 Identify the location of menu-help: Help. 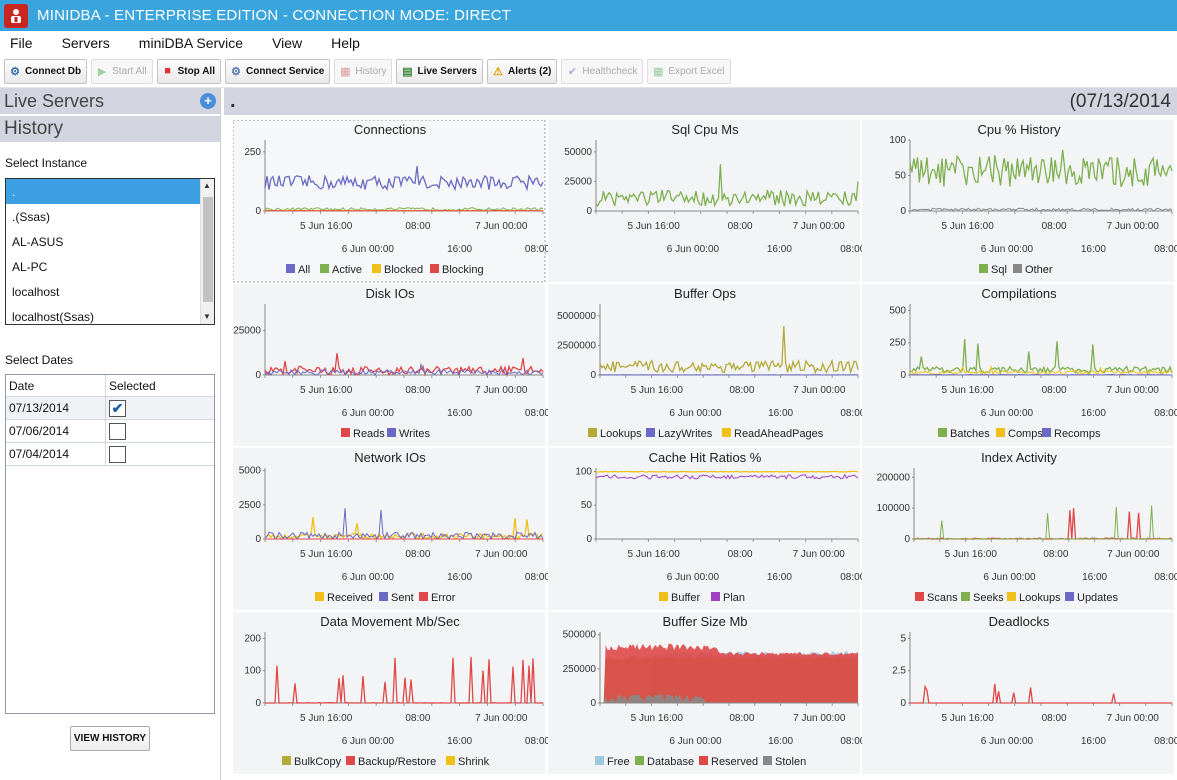
(345, 43).